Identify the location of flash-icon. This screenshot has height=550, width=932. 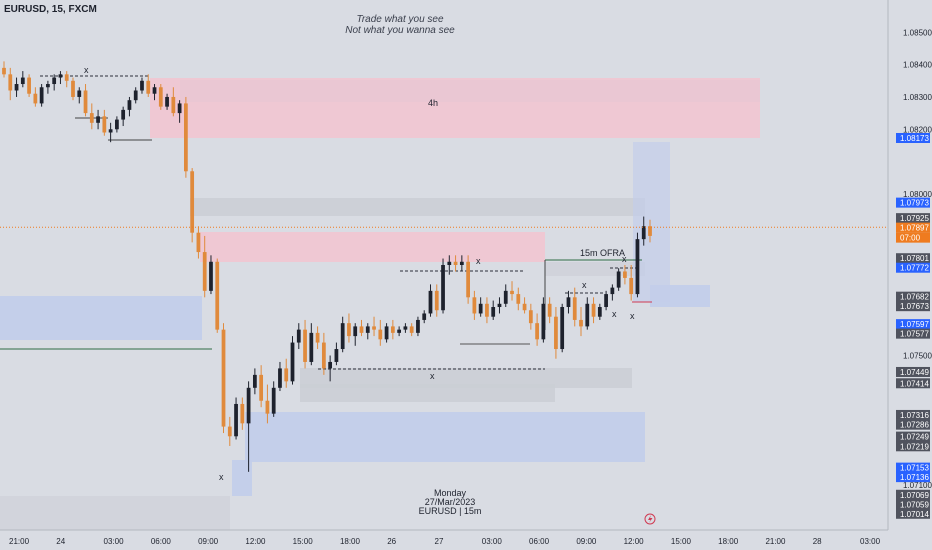
(650, 519).